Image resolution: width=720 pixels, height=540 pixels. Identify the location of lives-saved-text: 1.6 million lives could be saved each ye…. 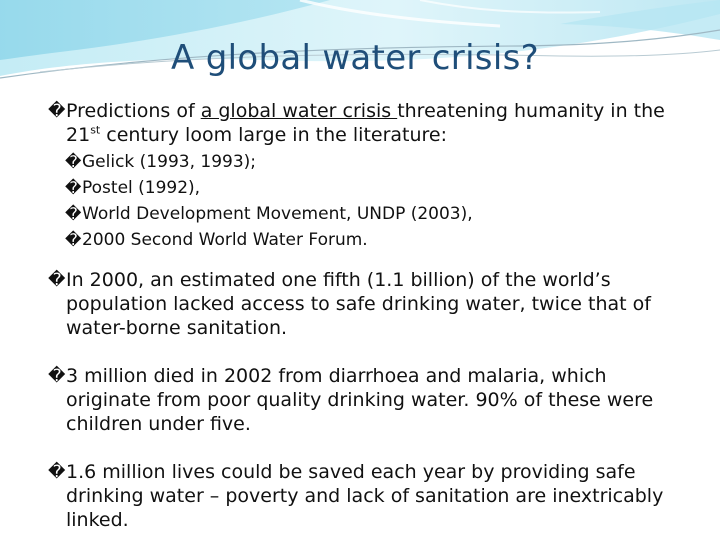
(365, 496).